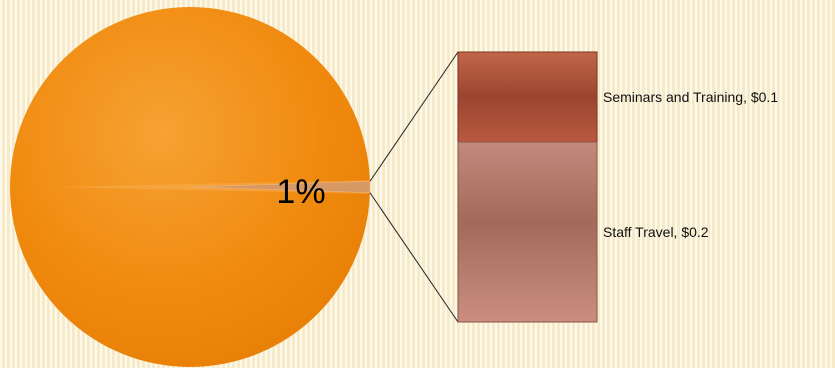 This screenshot has height=368, width=835. What do you see at coordinates (656, 232) in the screenshot?
I see `bar-label-staff-travel: Staff Travel, $0.2` at bounding box center [656, 232].